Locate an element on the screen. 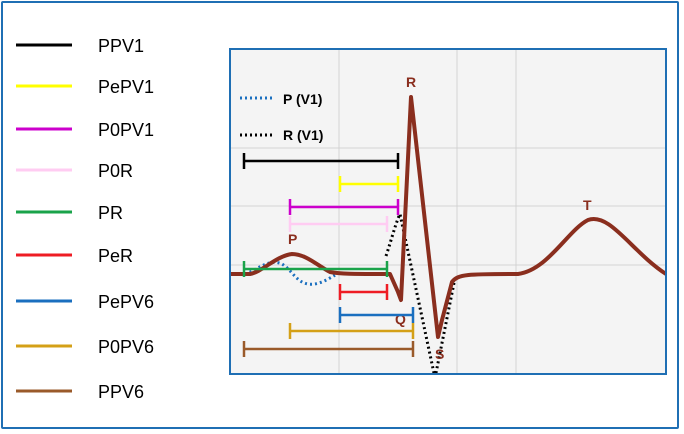 This screenshot has height=434, width=684. p-v1-dotted-curve is located at coordinates (293, 273).